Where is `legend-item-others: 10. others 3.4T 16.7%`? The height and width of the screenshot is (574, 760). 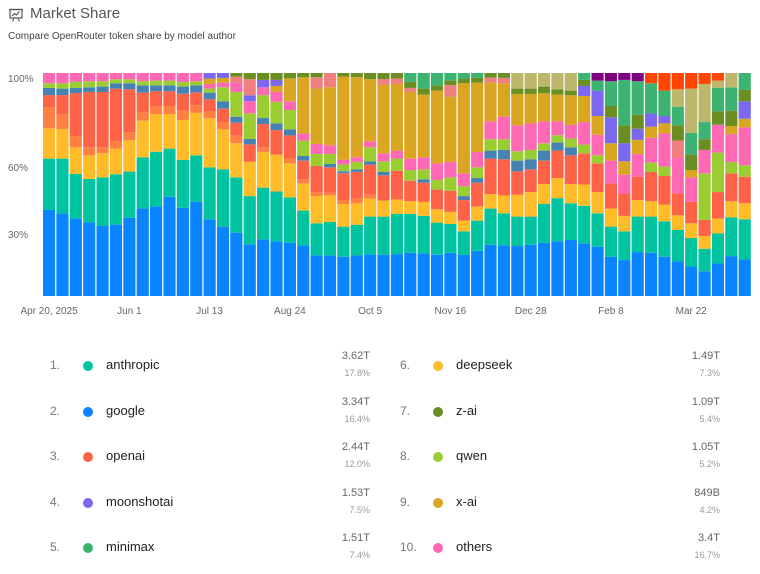 legend-item-others: 10. others 3.4T 16.7% is located at coordinates (560, 550).